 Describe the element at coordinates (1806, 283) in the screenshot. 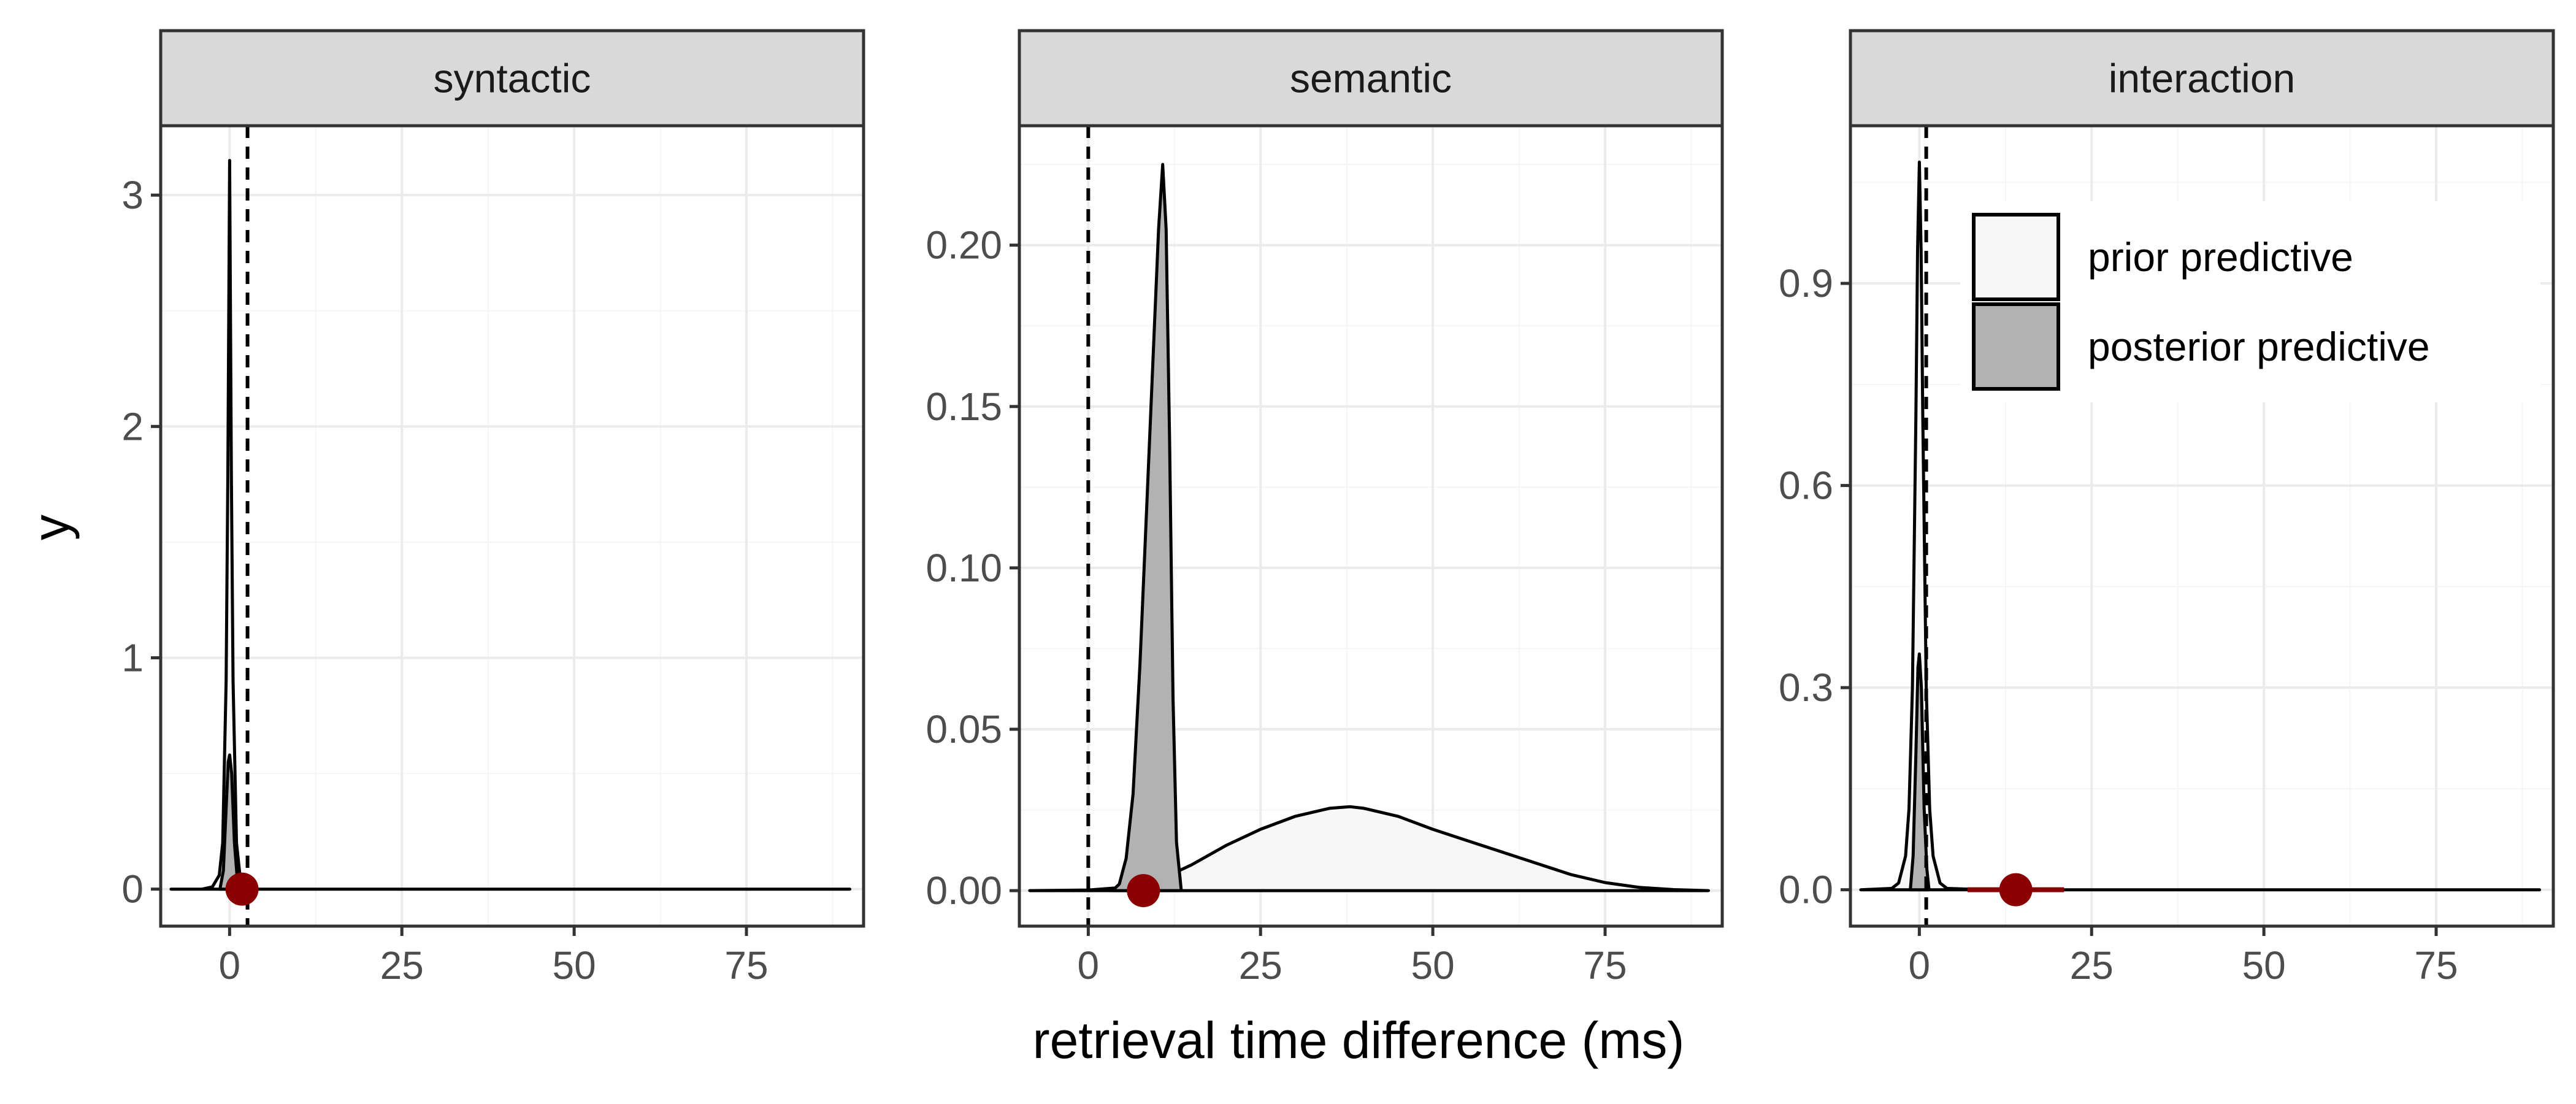

I see `y-tick-label: 0.9` at that location.